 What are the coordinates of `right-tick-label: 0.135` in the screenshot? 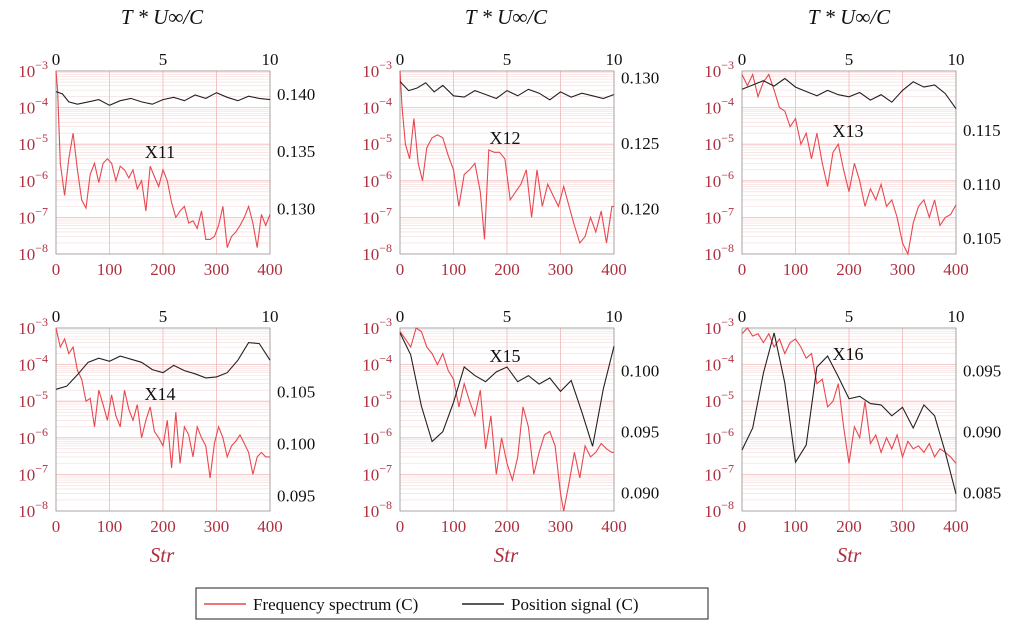 It's located at (296, 151).